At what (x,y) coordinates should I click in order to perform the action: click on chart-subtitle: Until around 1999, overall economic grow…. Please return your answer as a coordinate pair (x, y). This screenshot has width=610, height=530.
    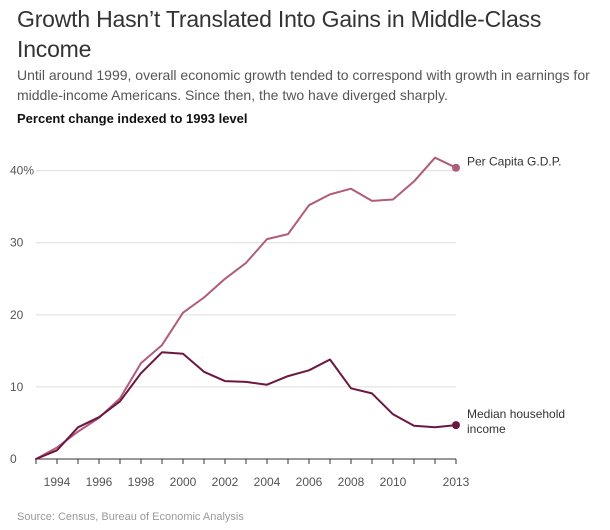
    Looking at the image, I should click on (303, 85).